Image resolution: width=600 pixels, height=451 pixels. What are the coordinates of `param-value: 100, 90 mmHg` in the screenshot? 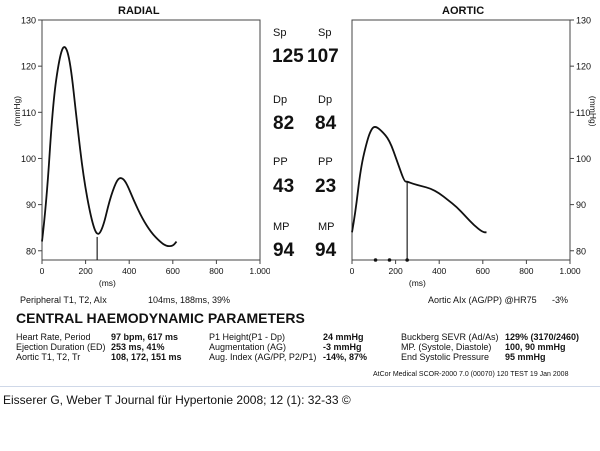 It's located at (535, 347).